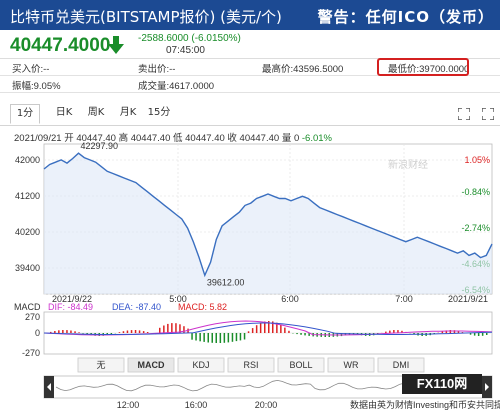  I want to click on tab-15min: 15分, so click(159, 112).